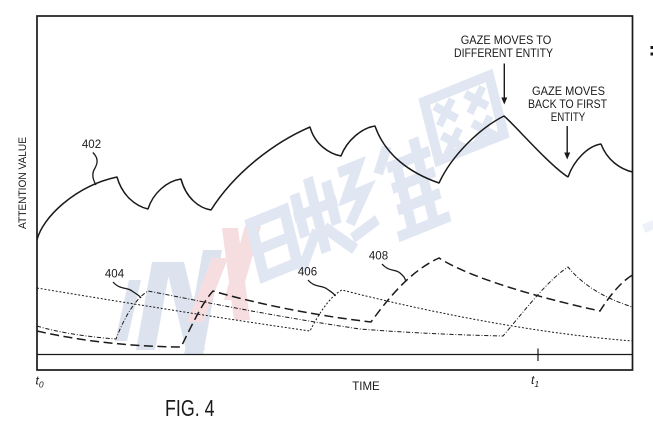 This screenshot has width=653, height=433. Describe the element at coordinates (366, 387) in the screenshot. I see `svg-text: TIME` at that location.